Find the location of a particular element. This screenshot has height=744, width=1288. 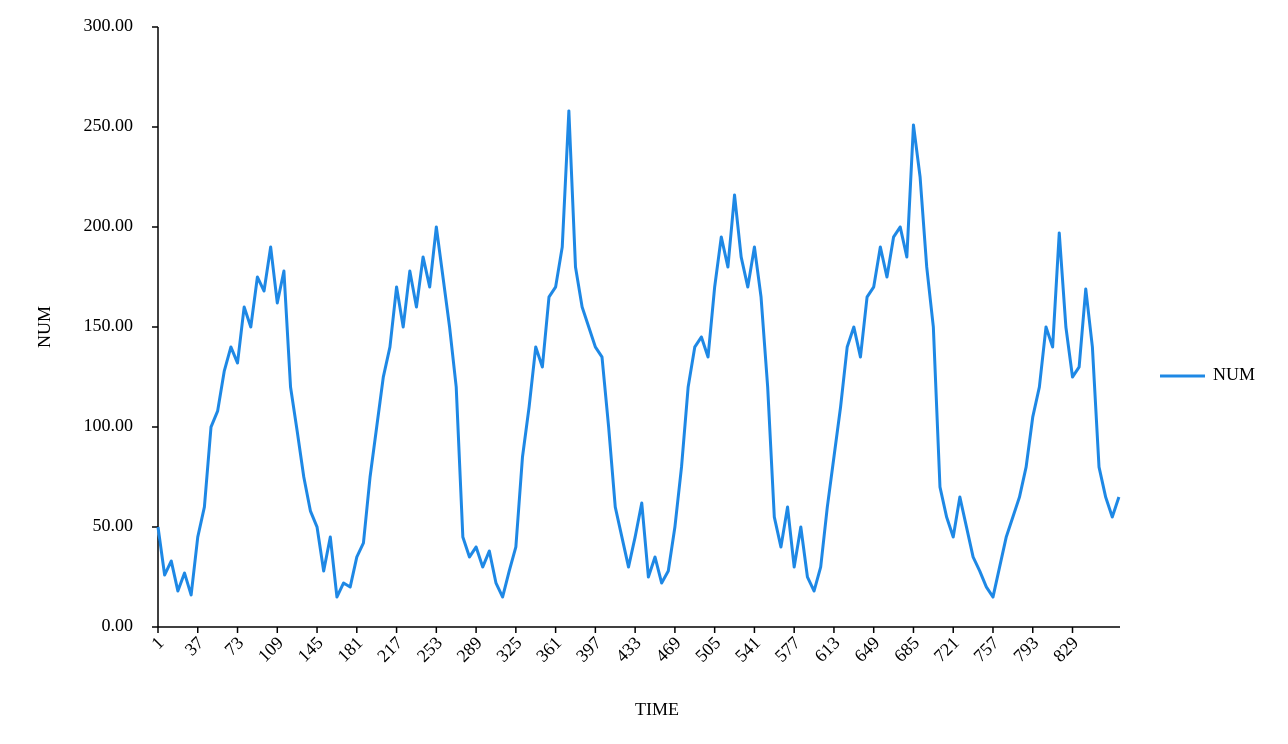

y-tick-label: 200.00 is located at coordinates (109, 225).